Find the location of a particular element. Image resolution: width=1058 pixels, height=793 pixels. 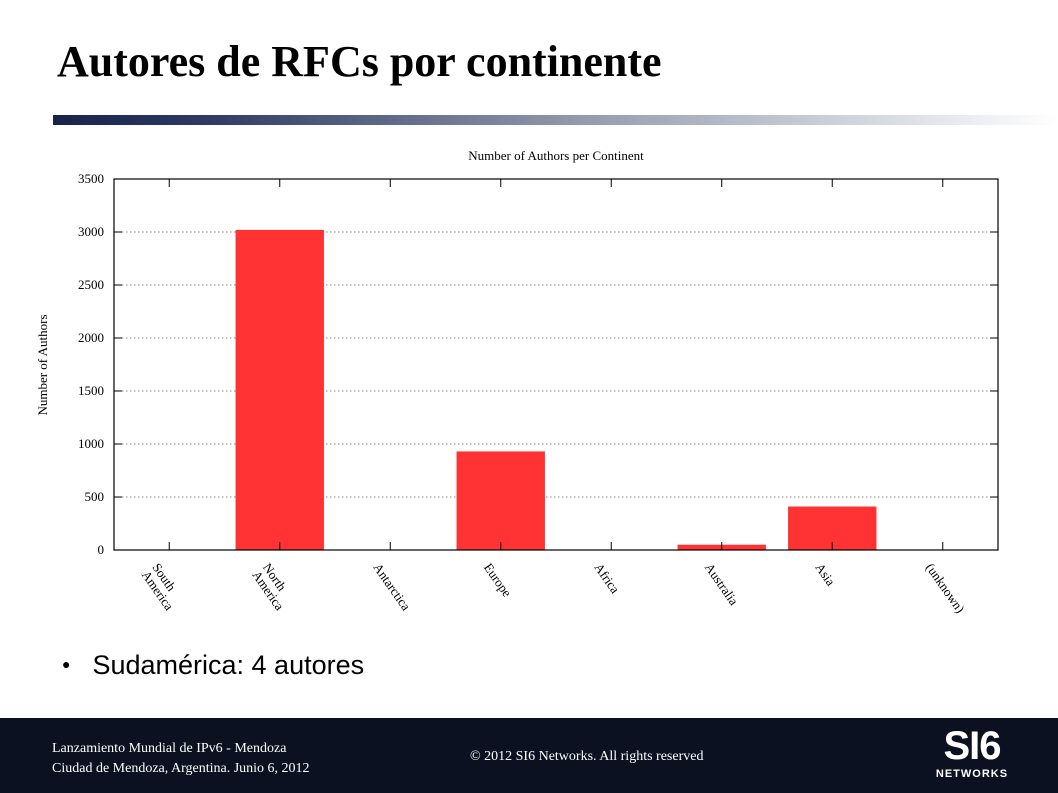

y-tick-label: 2000 is located at coordinates (91, 337).